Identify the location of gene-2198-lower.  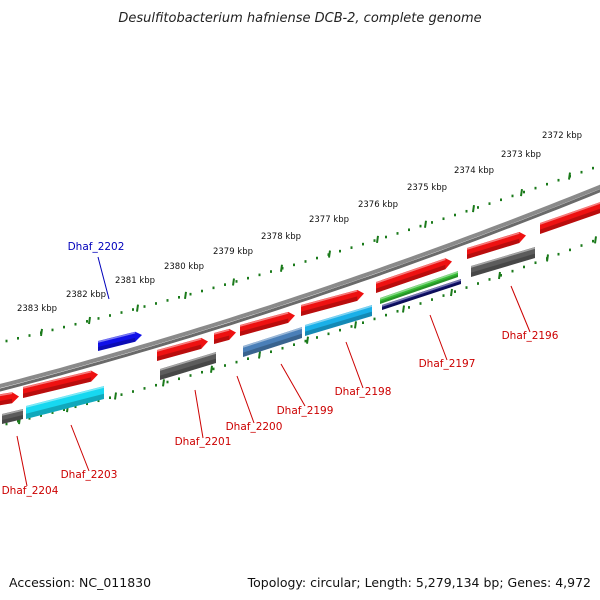
(338, 320).